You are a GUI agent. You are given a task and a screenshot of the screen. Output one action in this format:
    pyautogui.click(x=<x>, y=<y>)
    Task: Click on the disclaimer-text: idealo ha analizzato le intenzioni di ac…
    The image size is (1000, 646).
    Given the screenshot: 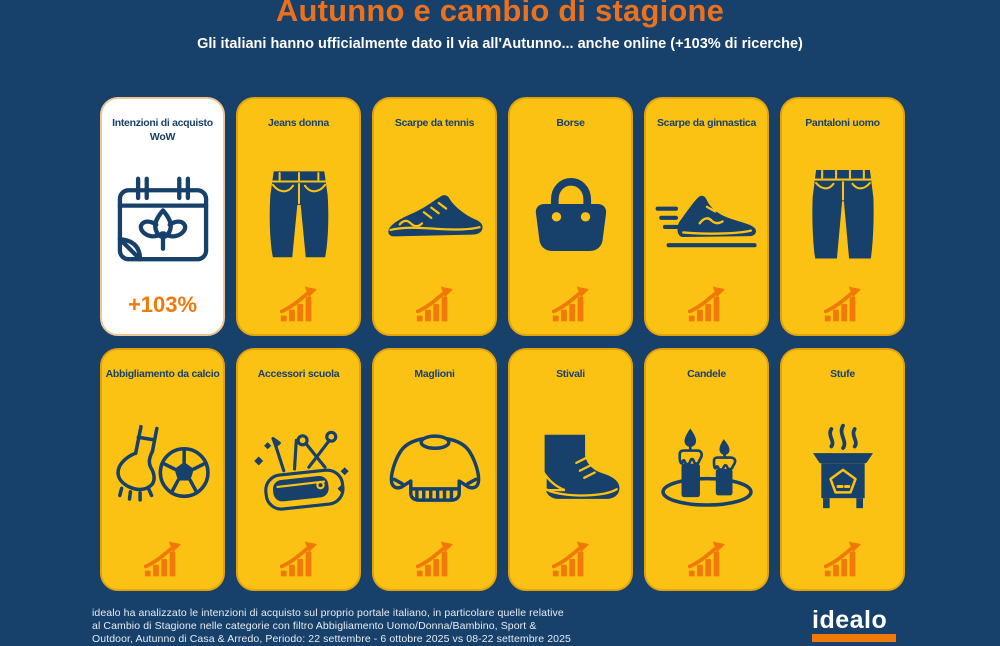 What is the action you would take?
    pyautogui.click(x=402, y=626)
    